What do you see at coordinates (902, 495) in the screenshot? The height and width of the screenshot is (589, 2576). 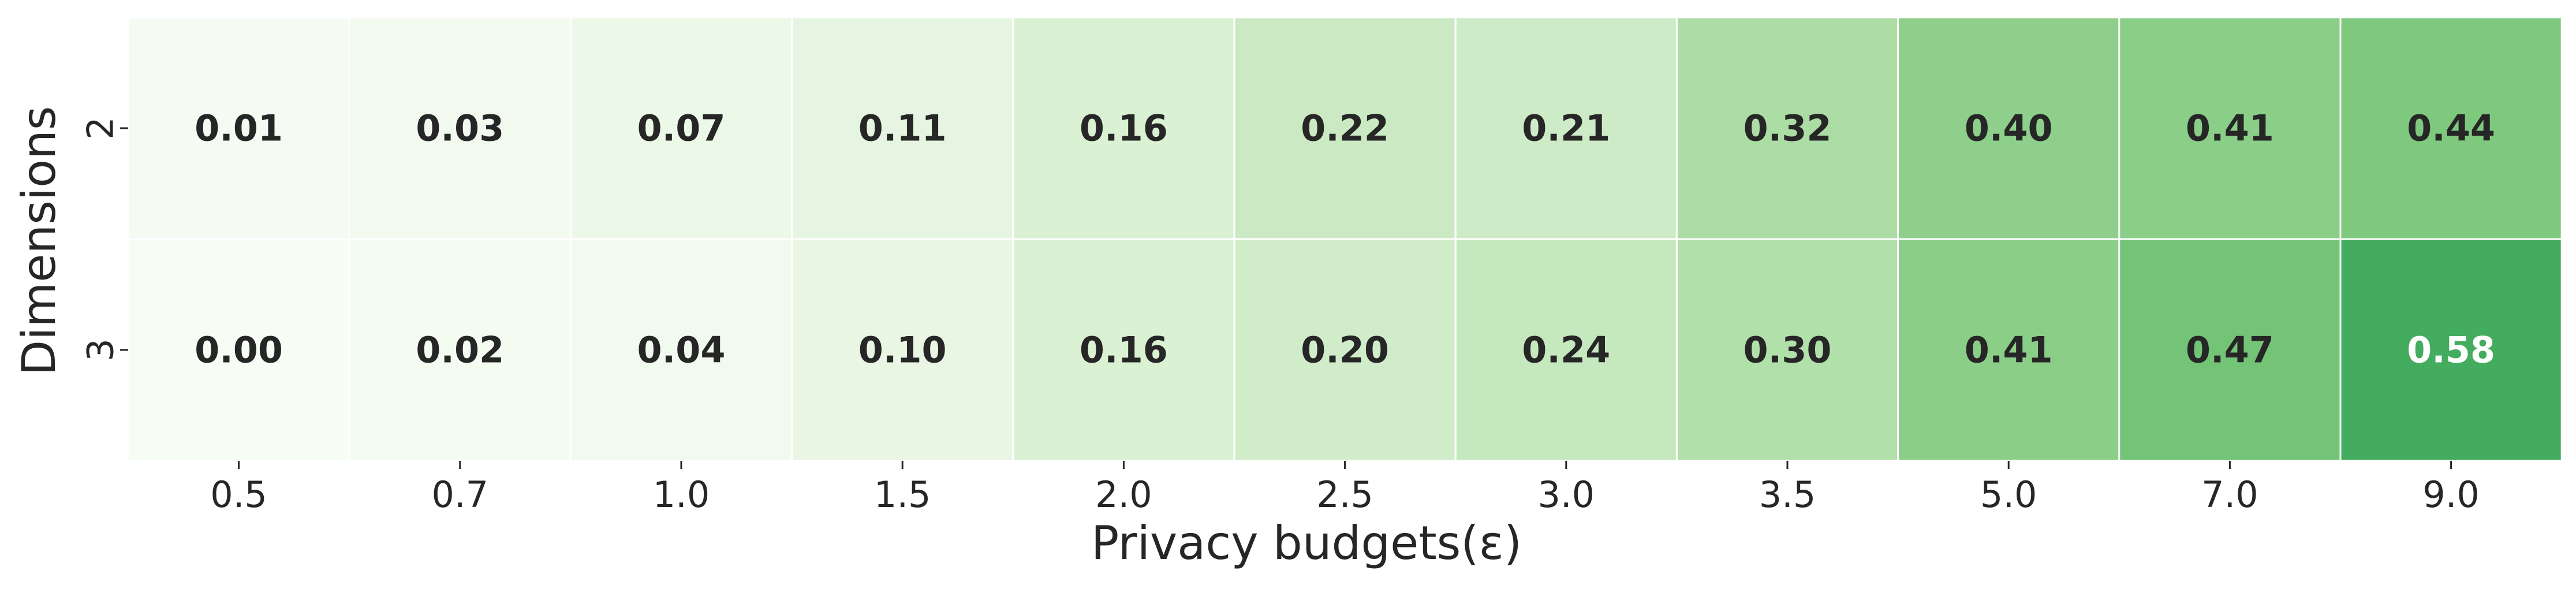 I see `x-tick-label: 1.5` at bounding box center [902, 495].